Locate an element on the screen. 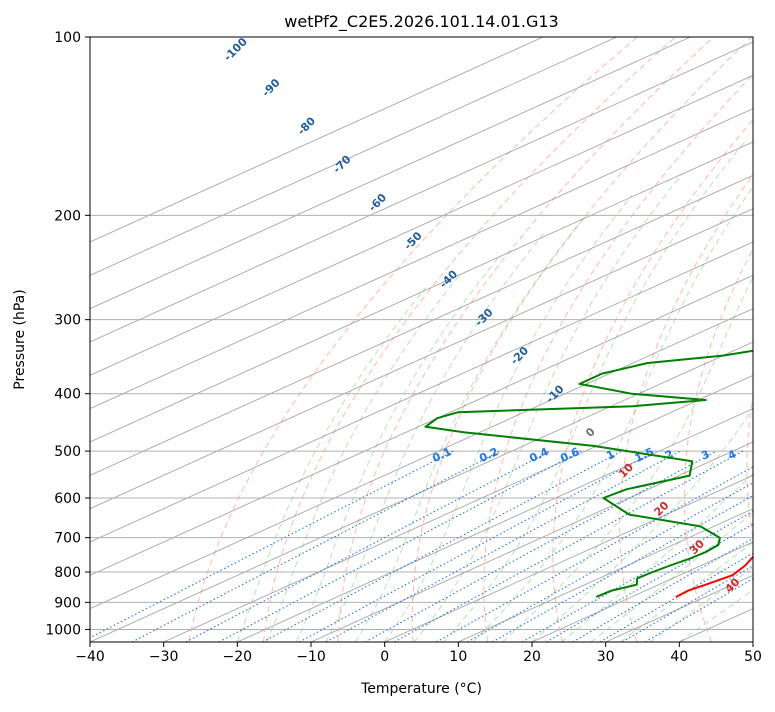  y-tick-label: 600 is located at coordinates (67, 499).